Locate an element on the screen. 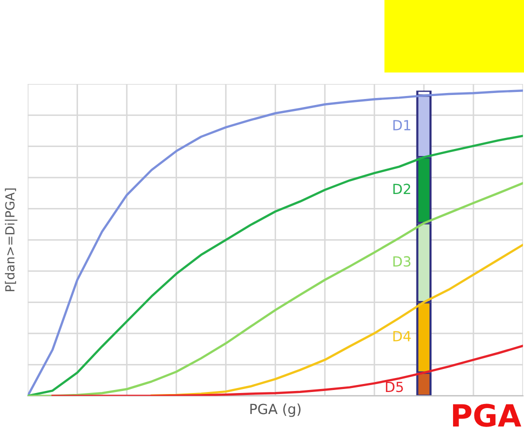 This screenshot has width=524, height=435. x-axis-title: PGA (g) is located at coordinates (275, 410).